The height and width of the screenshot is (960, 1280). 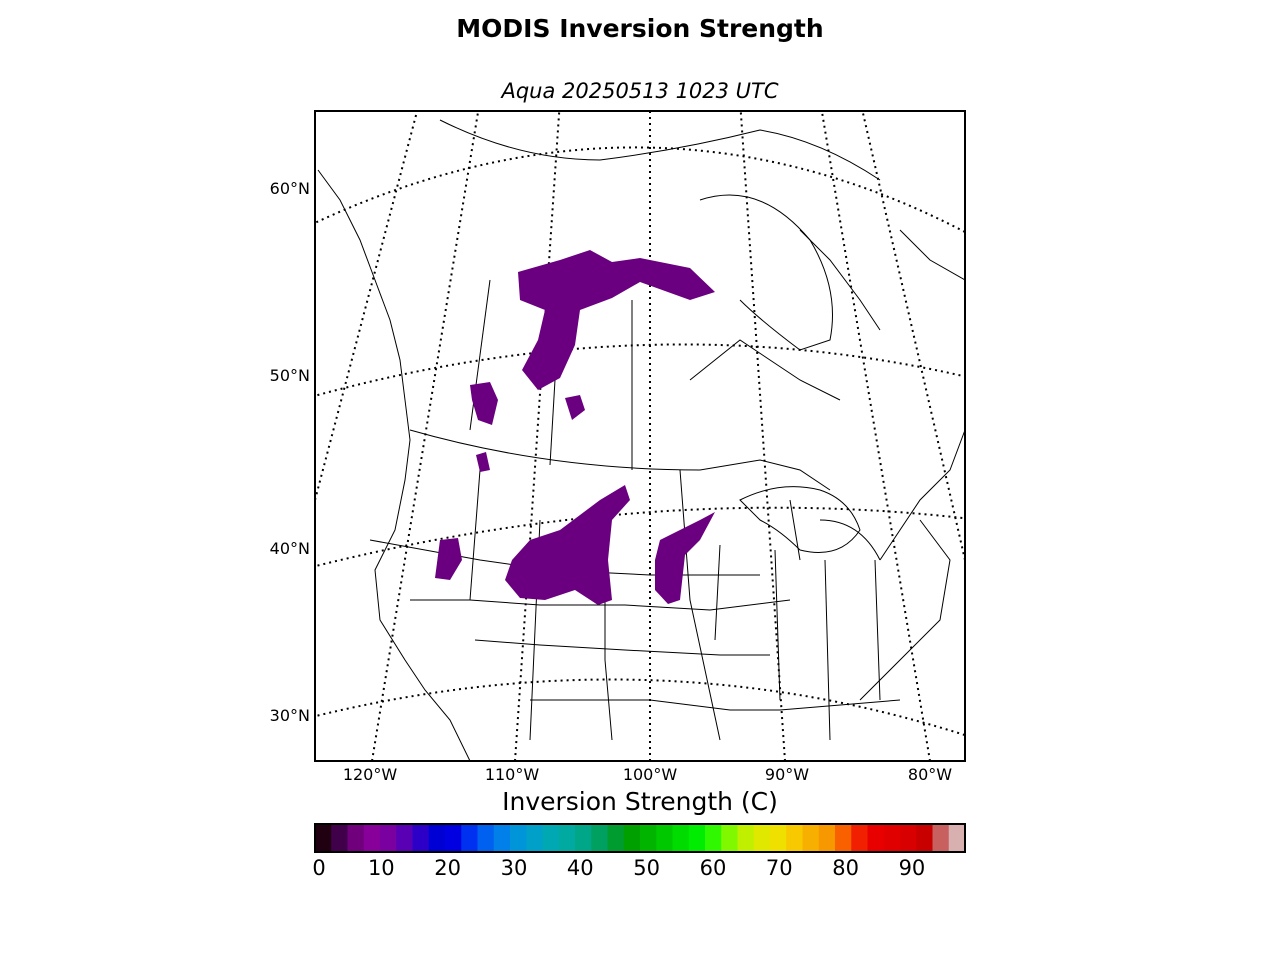 What do you see at coordinates (448, 559) in the screenshot?
I see `data-blob-idaho-nevada` at bounding box center [448, 559].